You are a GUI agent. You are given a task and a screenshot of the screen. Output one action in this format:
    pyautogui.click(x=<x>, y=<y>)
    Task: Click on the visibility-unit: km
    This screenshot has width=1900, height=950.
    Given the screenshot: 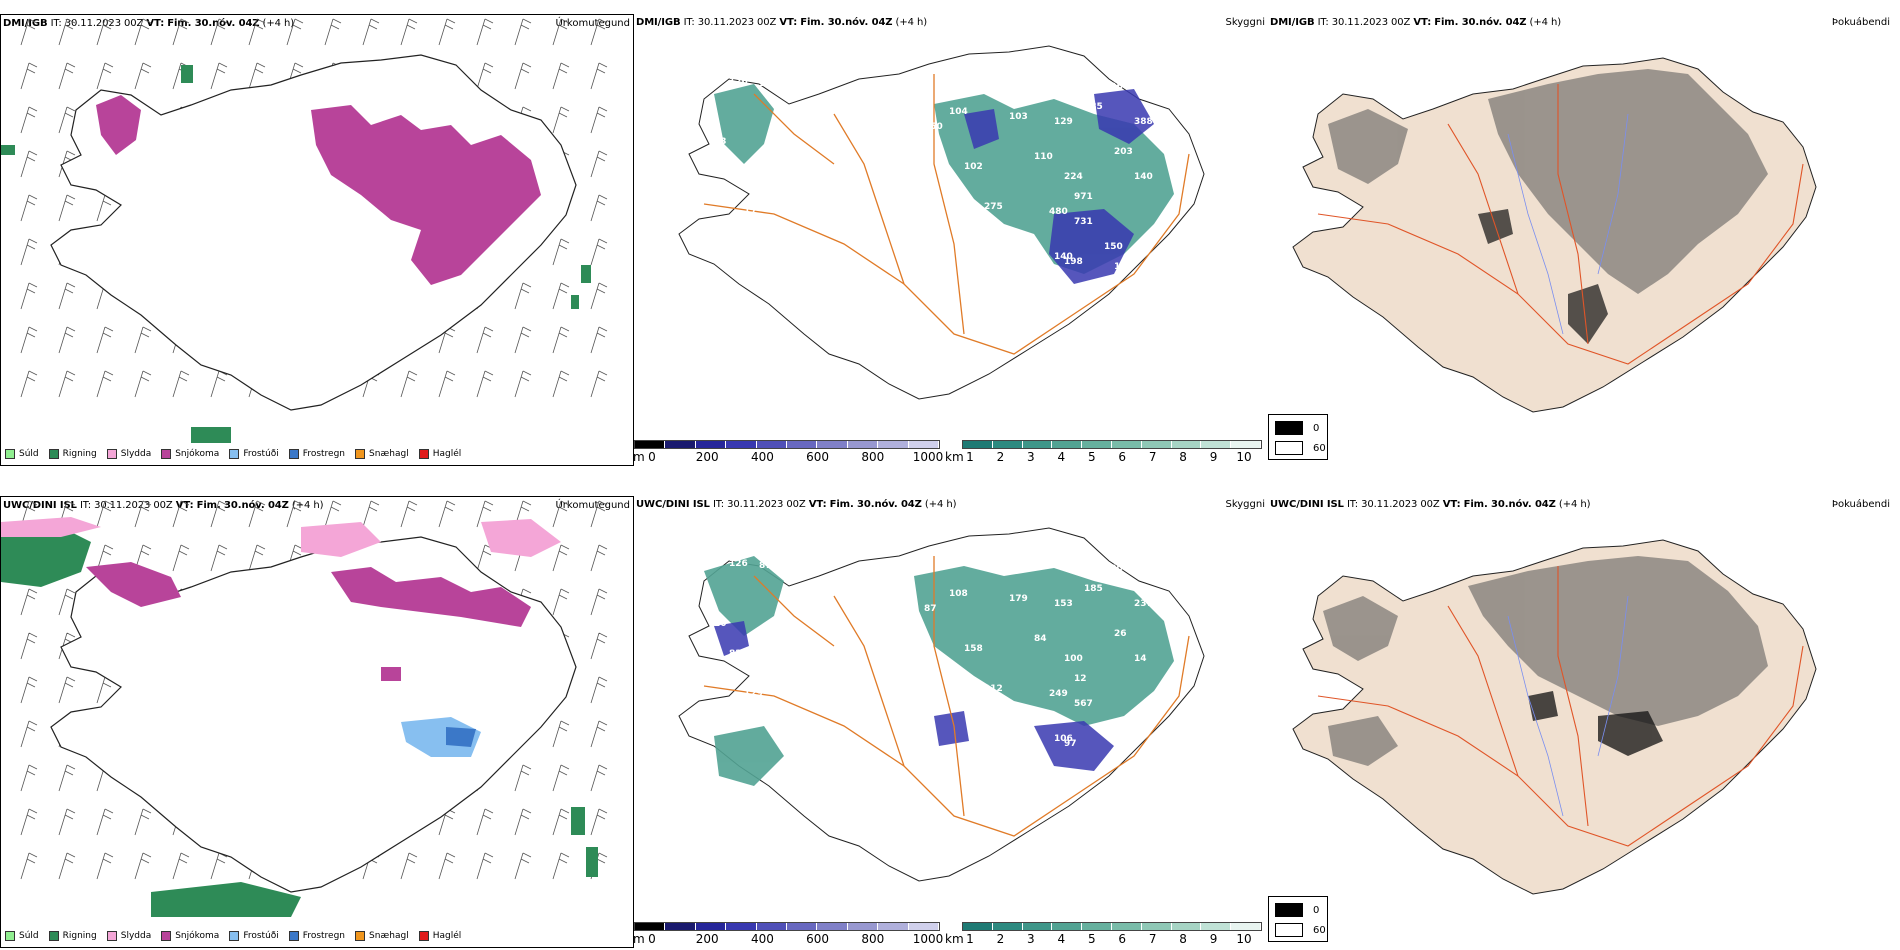 What is the action you would take?
    pyautogui.click(x=954, y=457)
    